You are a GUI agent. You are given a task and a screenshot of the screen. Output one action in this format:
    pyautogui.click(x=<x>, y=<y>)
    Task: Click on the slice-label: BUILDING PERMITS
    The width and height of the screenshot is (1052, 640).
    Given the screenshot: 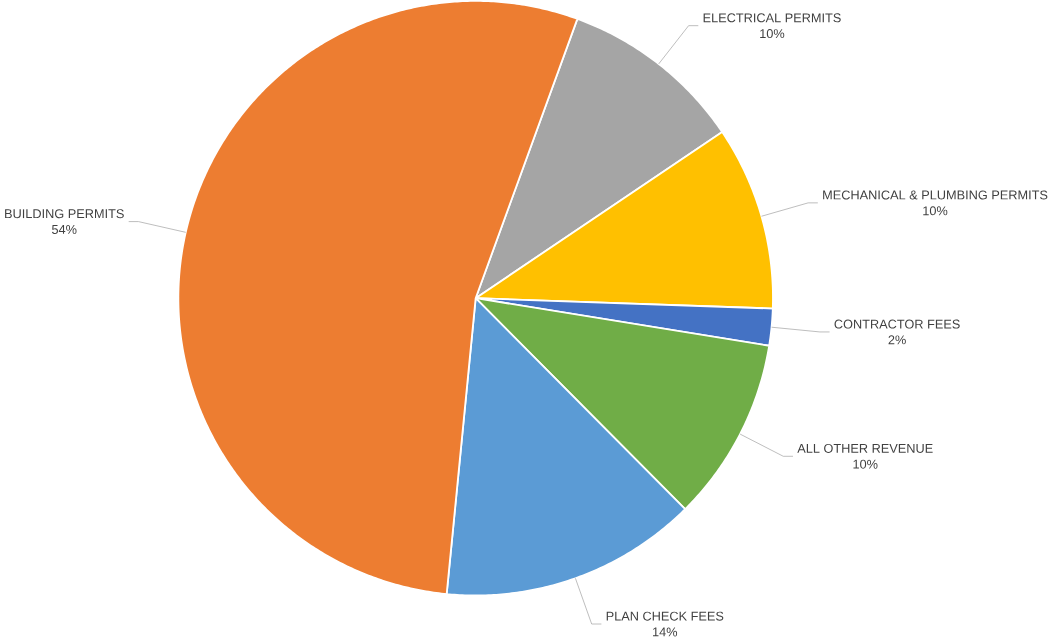 What is the action you would take?
    pyautogui.click(x=64, y=213)
    